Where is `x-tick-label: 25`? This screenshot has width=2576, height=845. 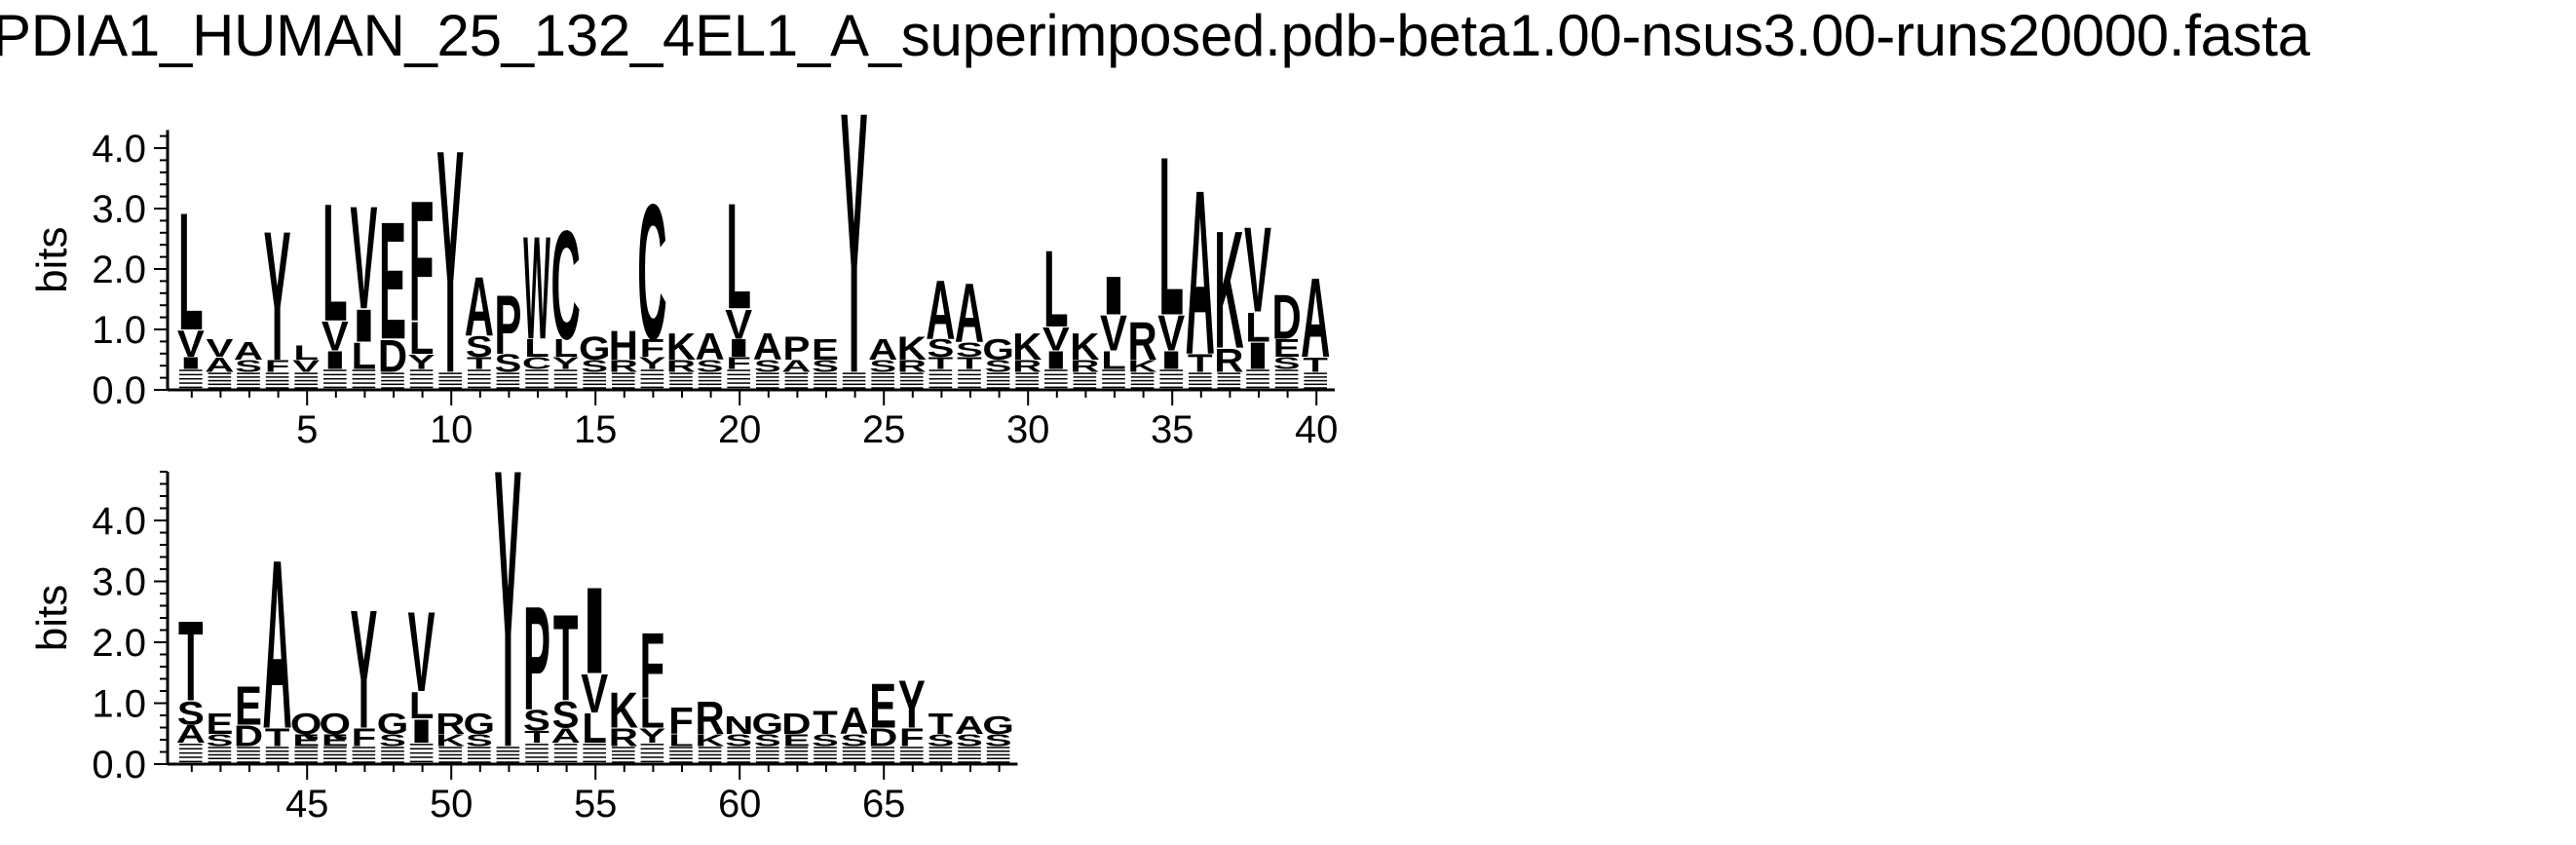 x-tick-label: 25 is located at coordinates (884, 429).